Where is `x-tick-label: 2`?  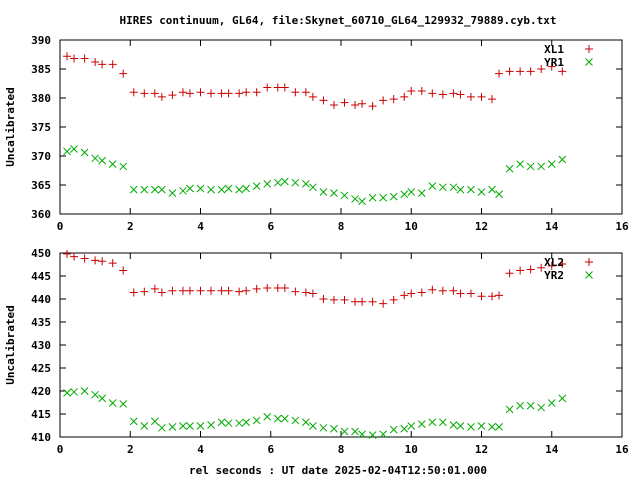 x-tick-label: 2 is located at coordinates (130, 449).